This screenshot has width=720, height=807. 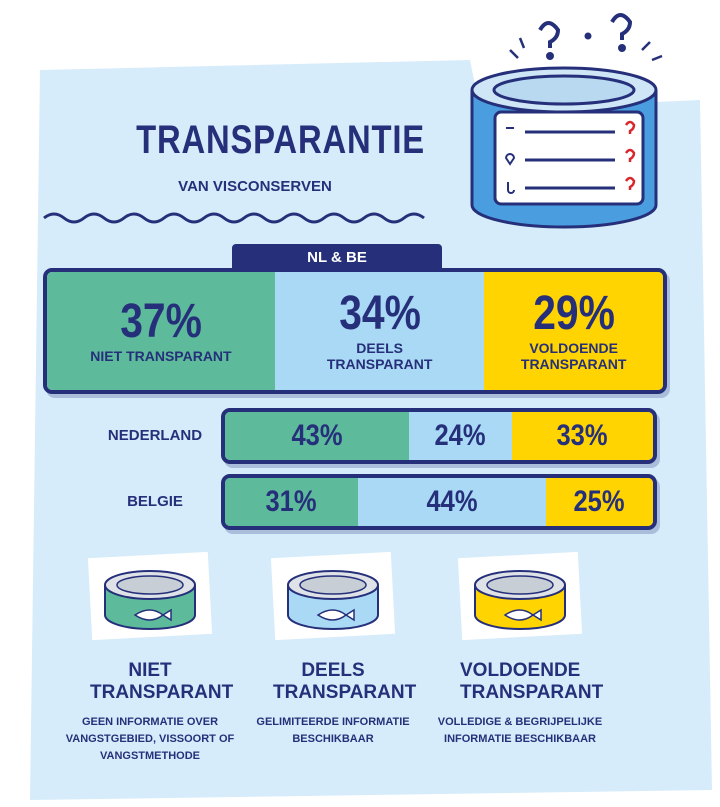 I want to click on row-label: NEDERLAND, so click(x=155, y=435).